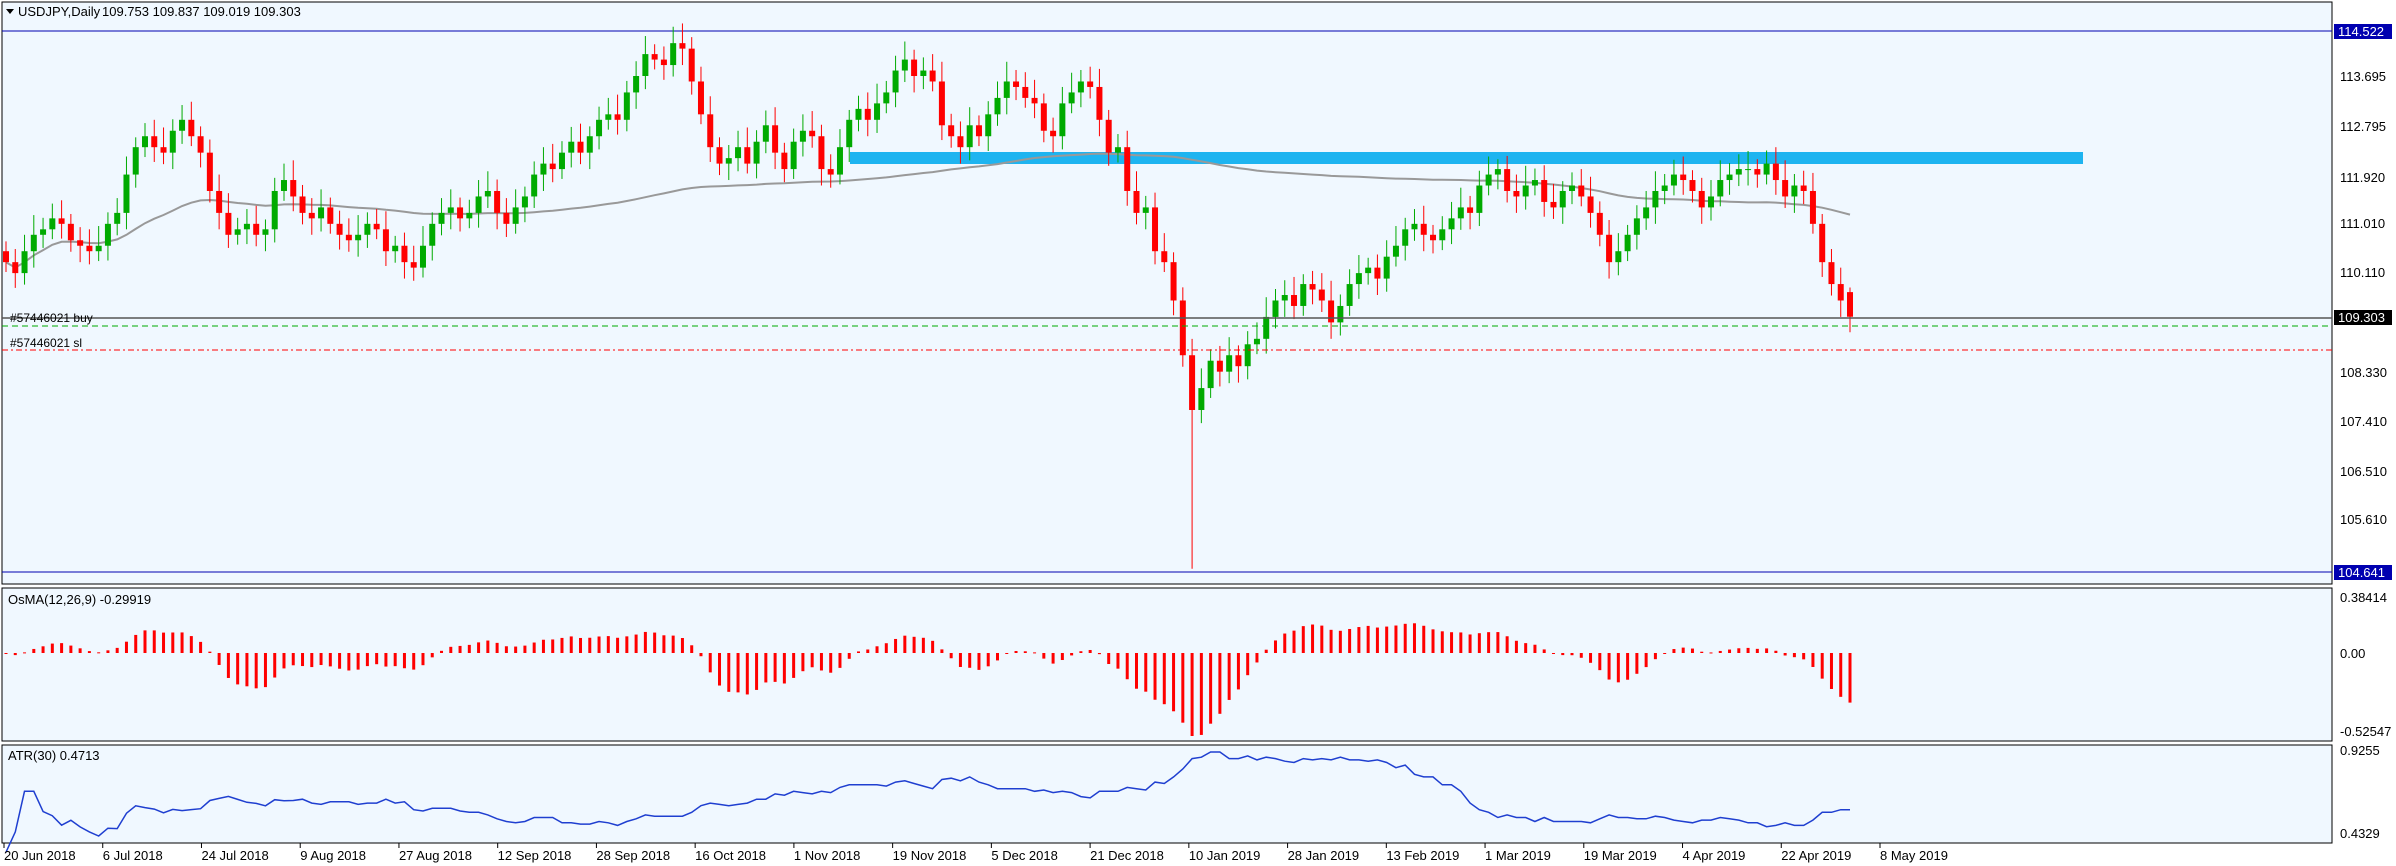 This screenshot has width=2396, height=866. Describe the element at coordinates (51, 318) in the screenshot. I see `buy-order-label: #57446021 buy` at that location.